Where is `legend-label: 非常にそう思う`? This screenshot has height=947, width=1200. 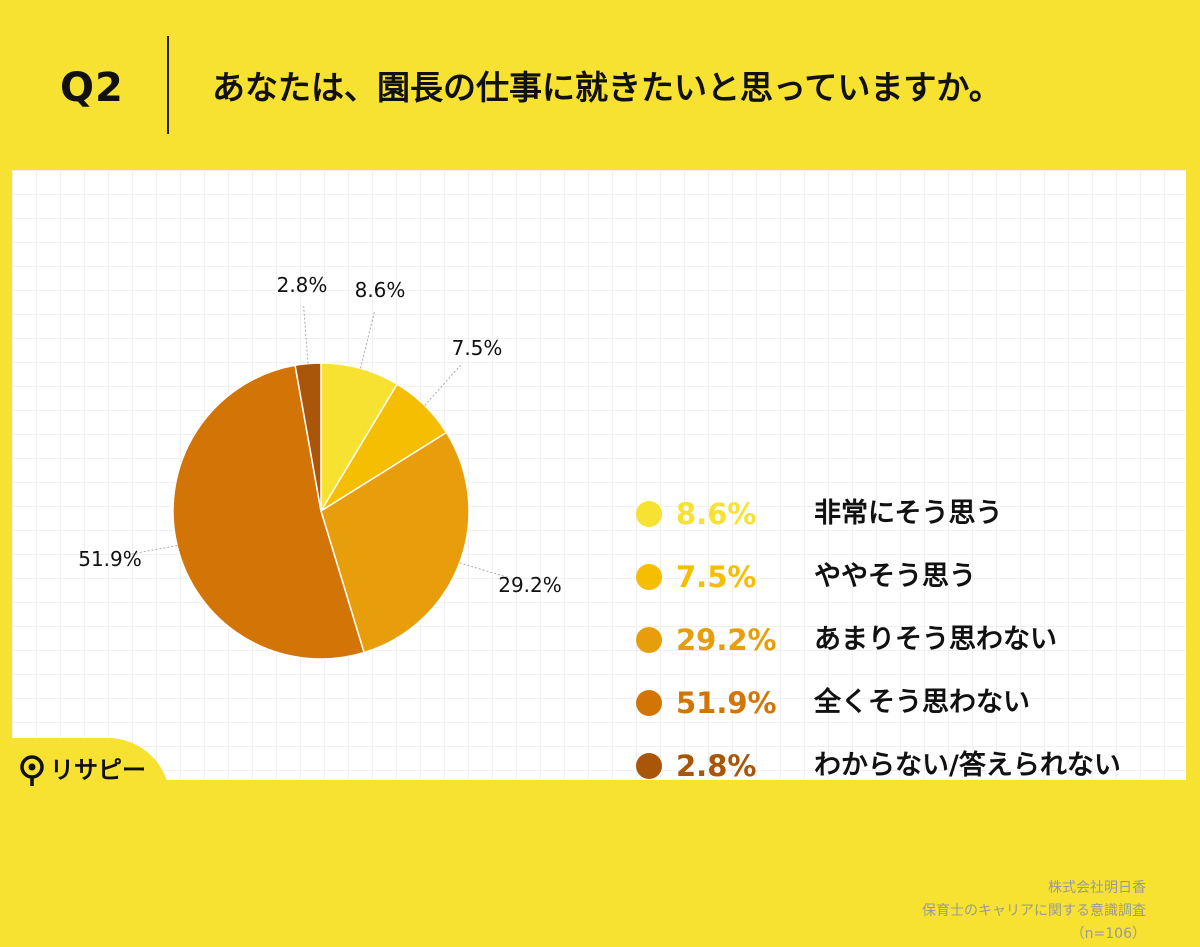 legend-label: 非常にそう思う is located at coordinates (908, 513).